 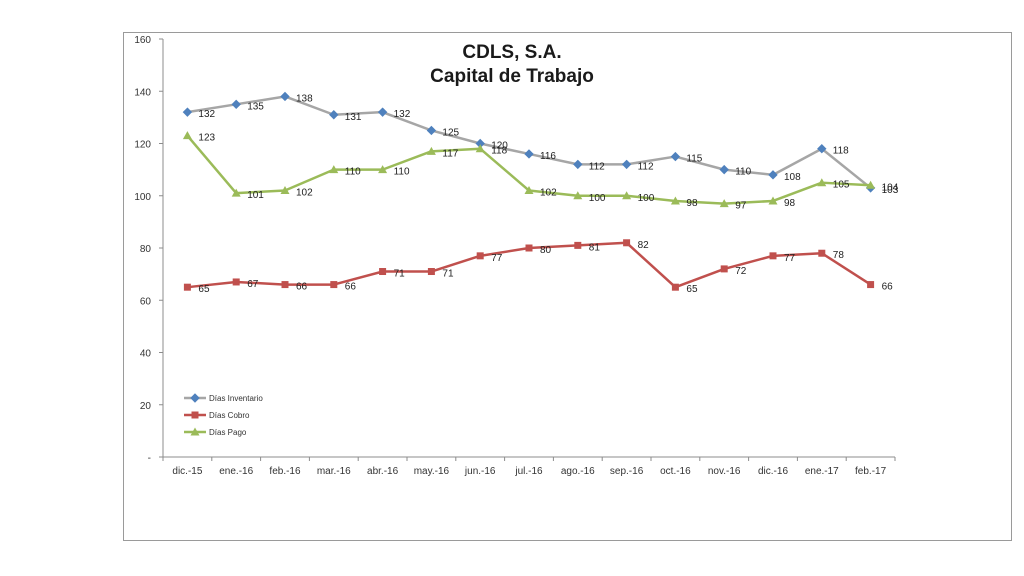 What do you see at coordinates (538, 267) in the screenshot?
I see `series-d-as-cobro: 65 67 66 66 71 71 77 80 81 82 65 72 77 78 66` at bounding box center [538, 267].